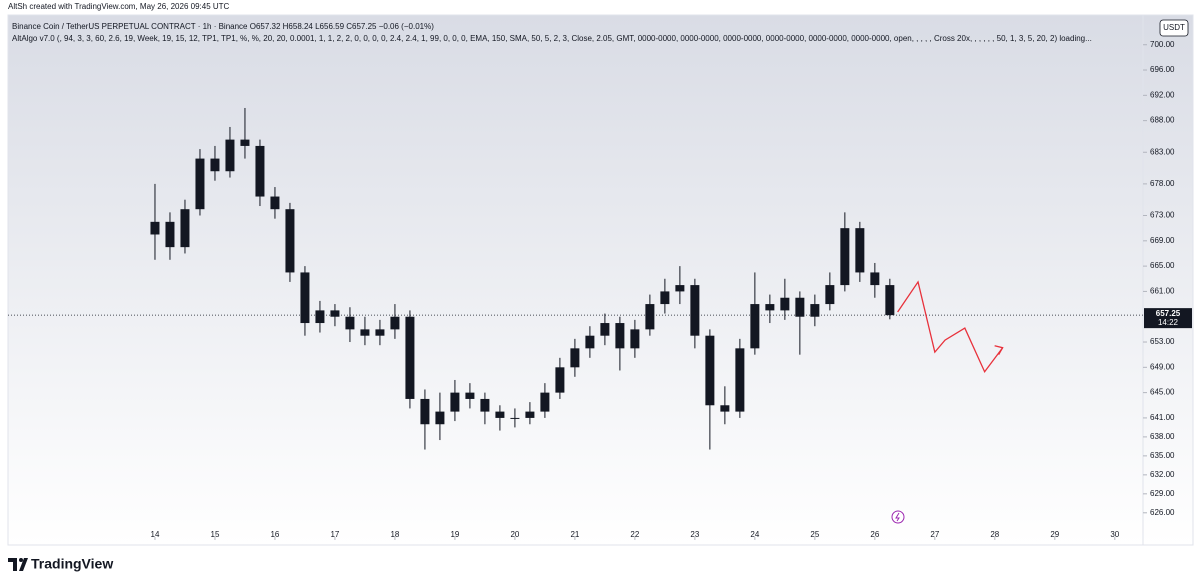 The width and height of the screenshot is (1200, 583). I want to click on last-price-label: 657.25, so click(1168, 313).